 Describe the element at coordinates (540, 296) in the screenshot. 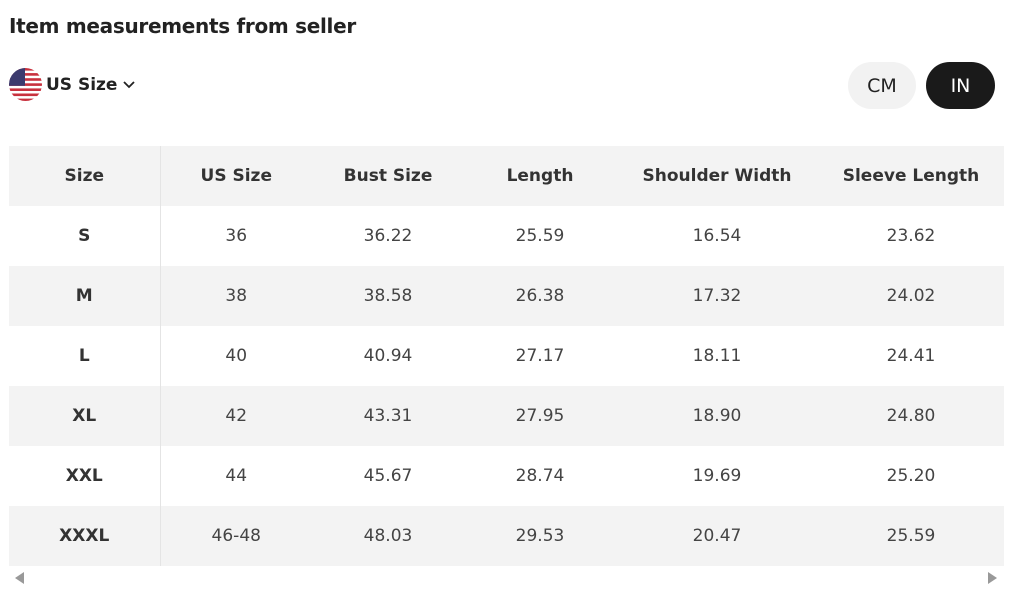

I see `measurement-cell: 26.38` at that location.